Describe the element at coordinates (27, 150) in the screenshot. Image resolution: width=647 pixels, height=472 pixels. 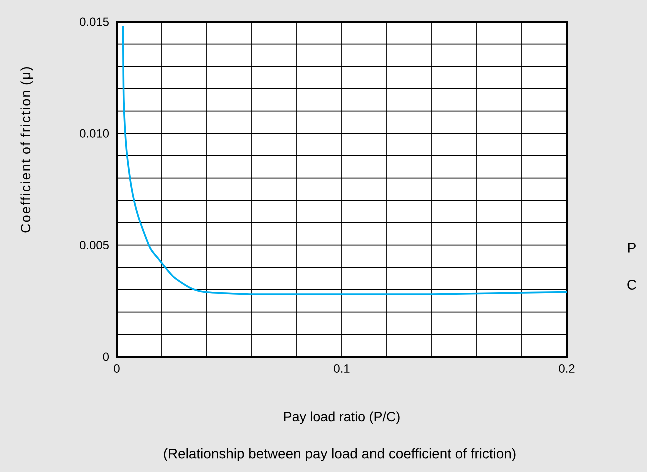
I see `y-axis-title: Coefficient of friction (μ)` at that location.